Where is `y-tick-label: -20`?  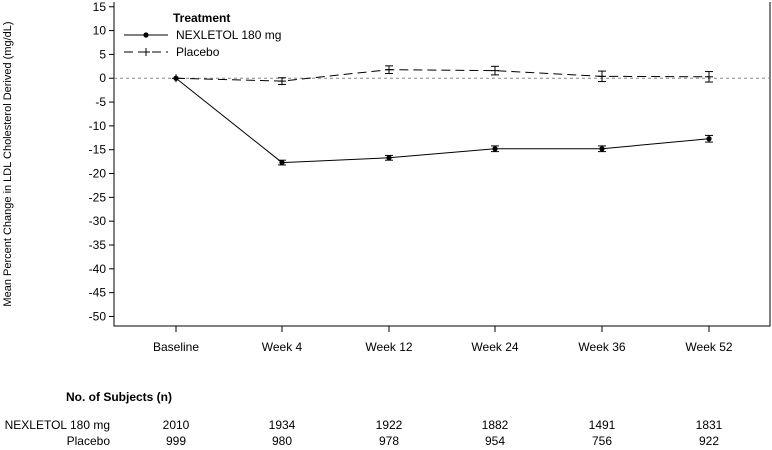
y-tick-label: -20 is located at coordinates (98, 174).